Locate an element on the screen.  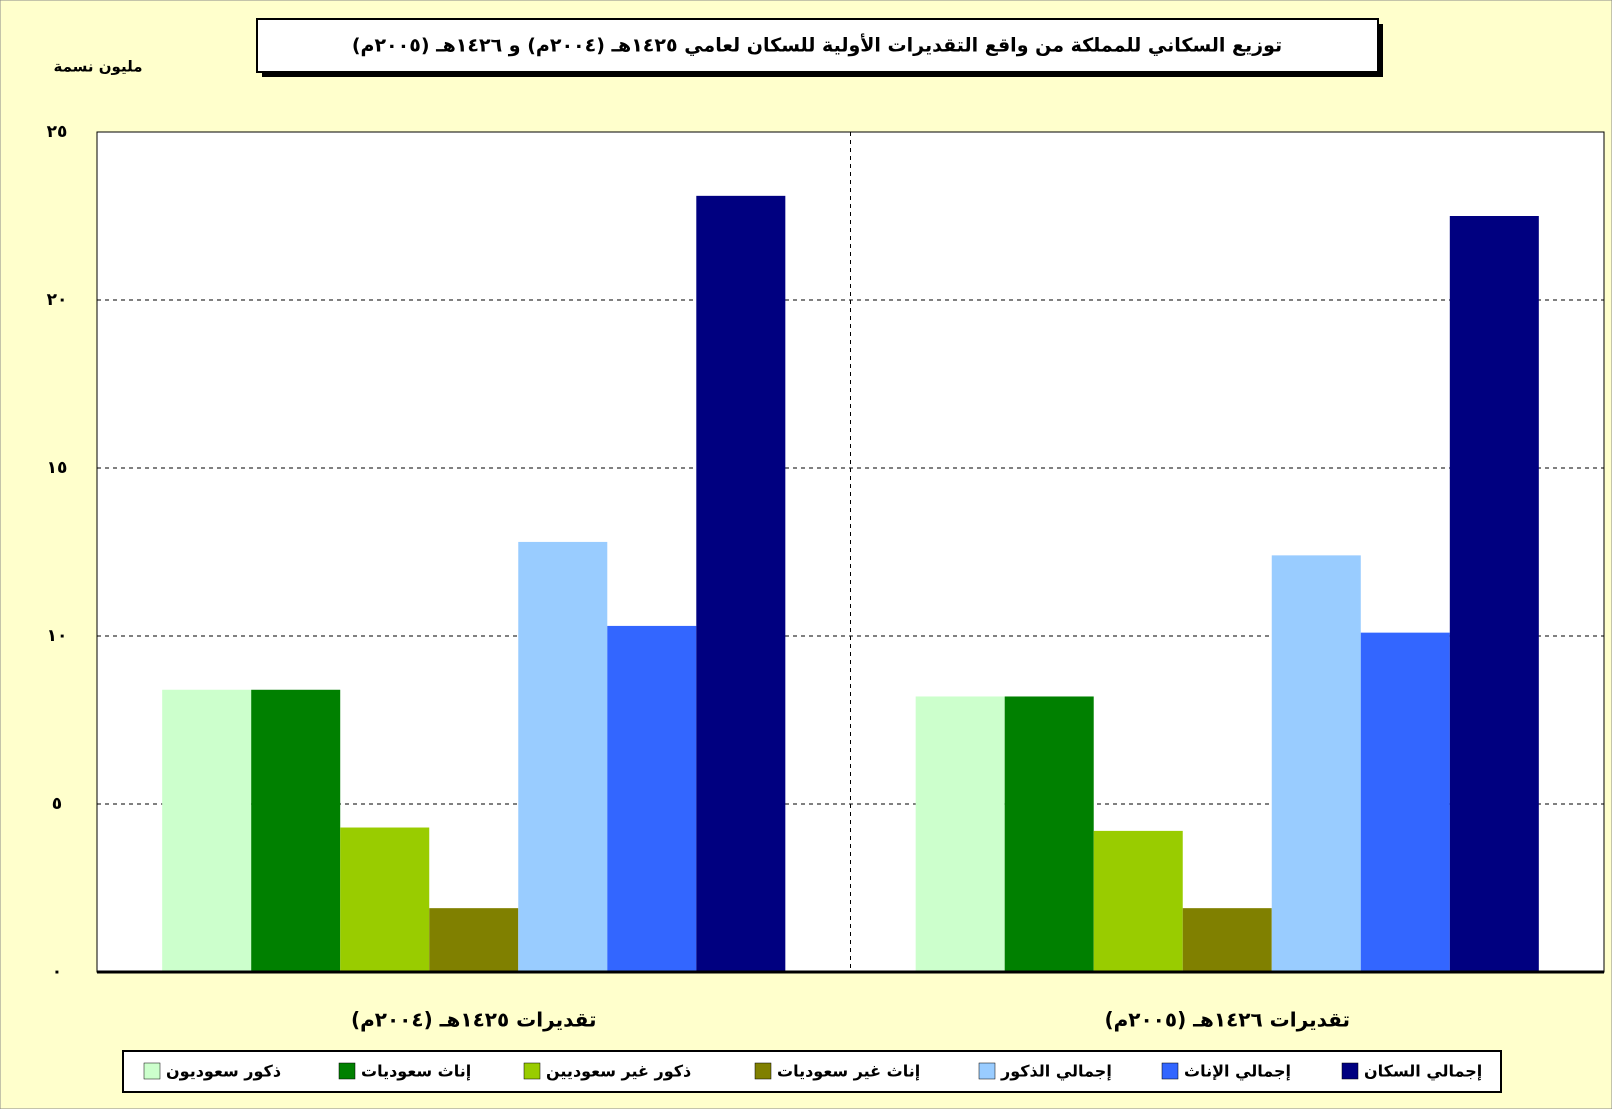
x-tick-label: تقديرات ١٤٢٦هـ (٢٠٠٥م) is located at coordinates (1227, 1020).